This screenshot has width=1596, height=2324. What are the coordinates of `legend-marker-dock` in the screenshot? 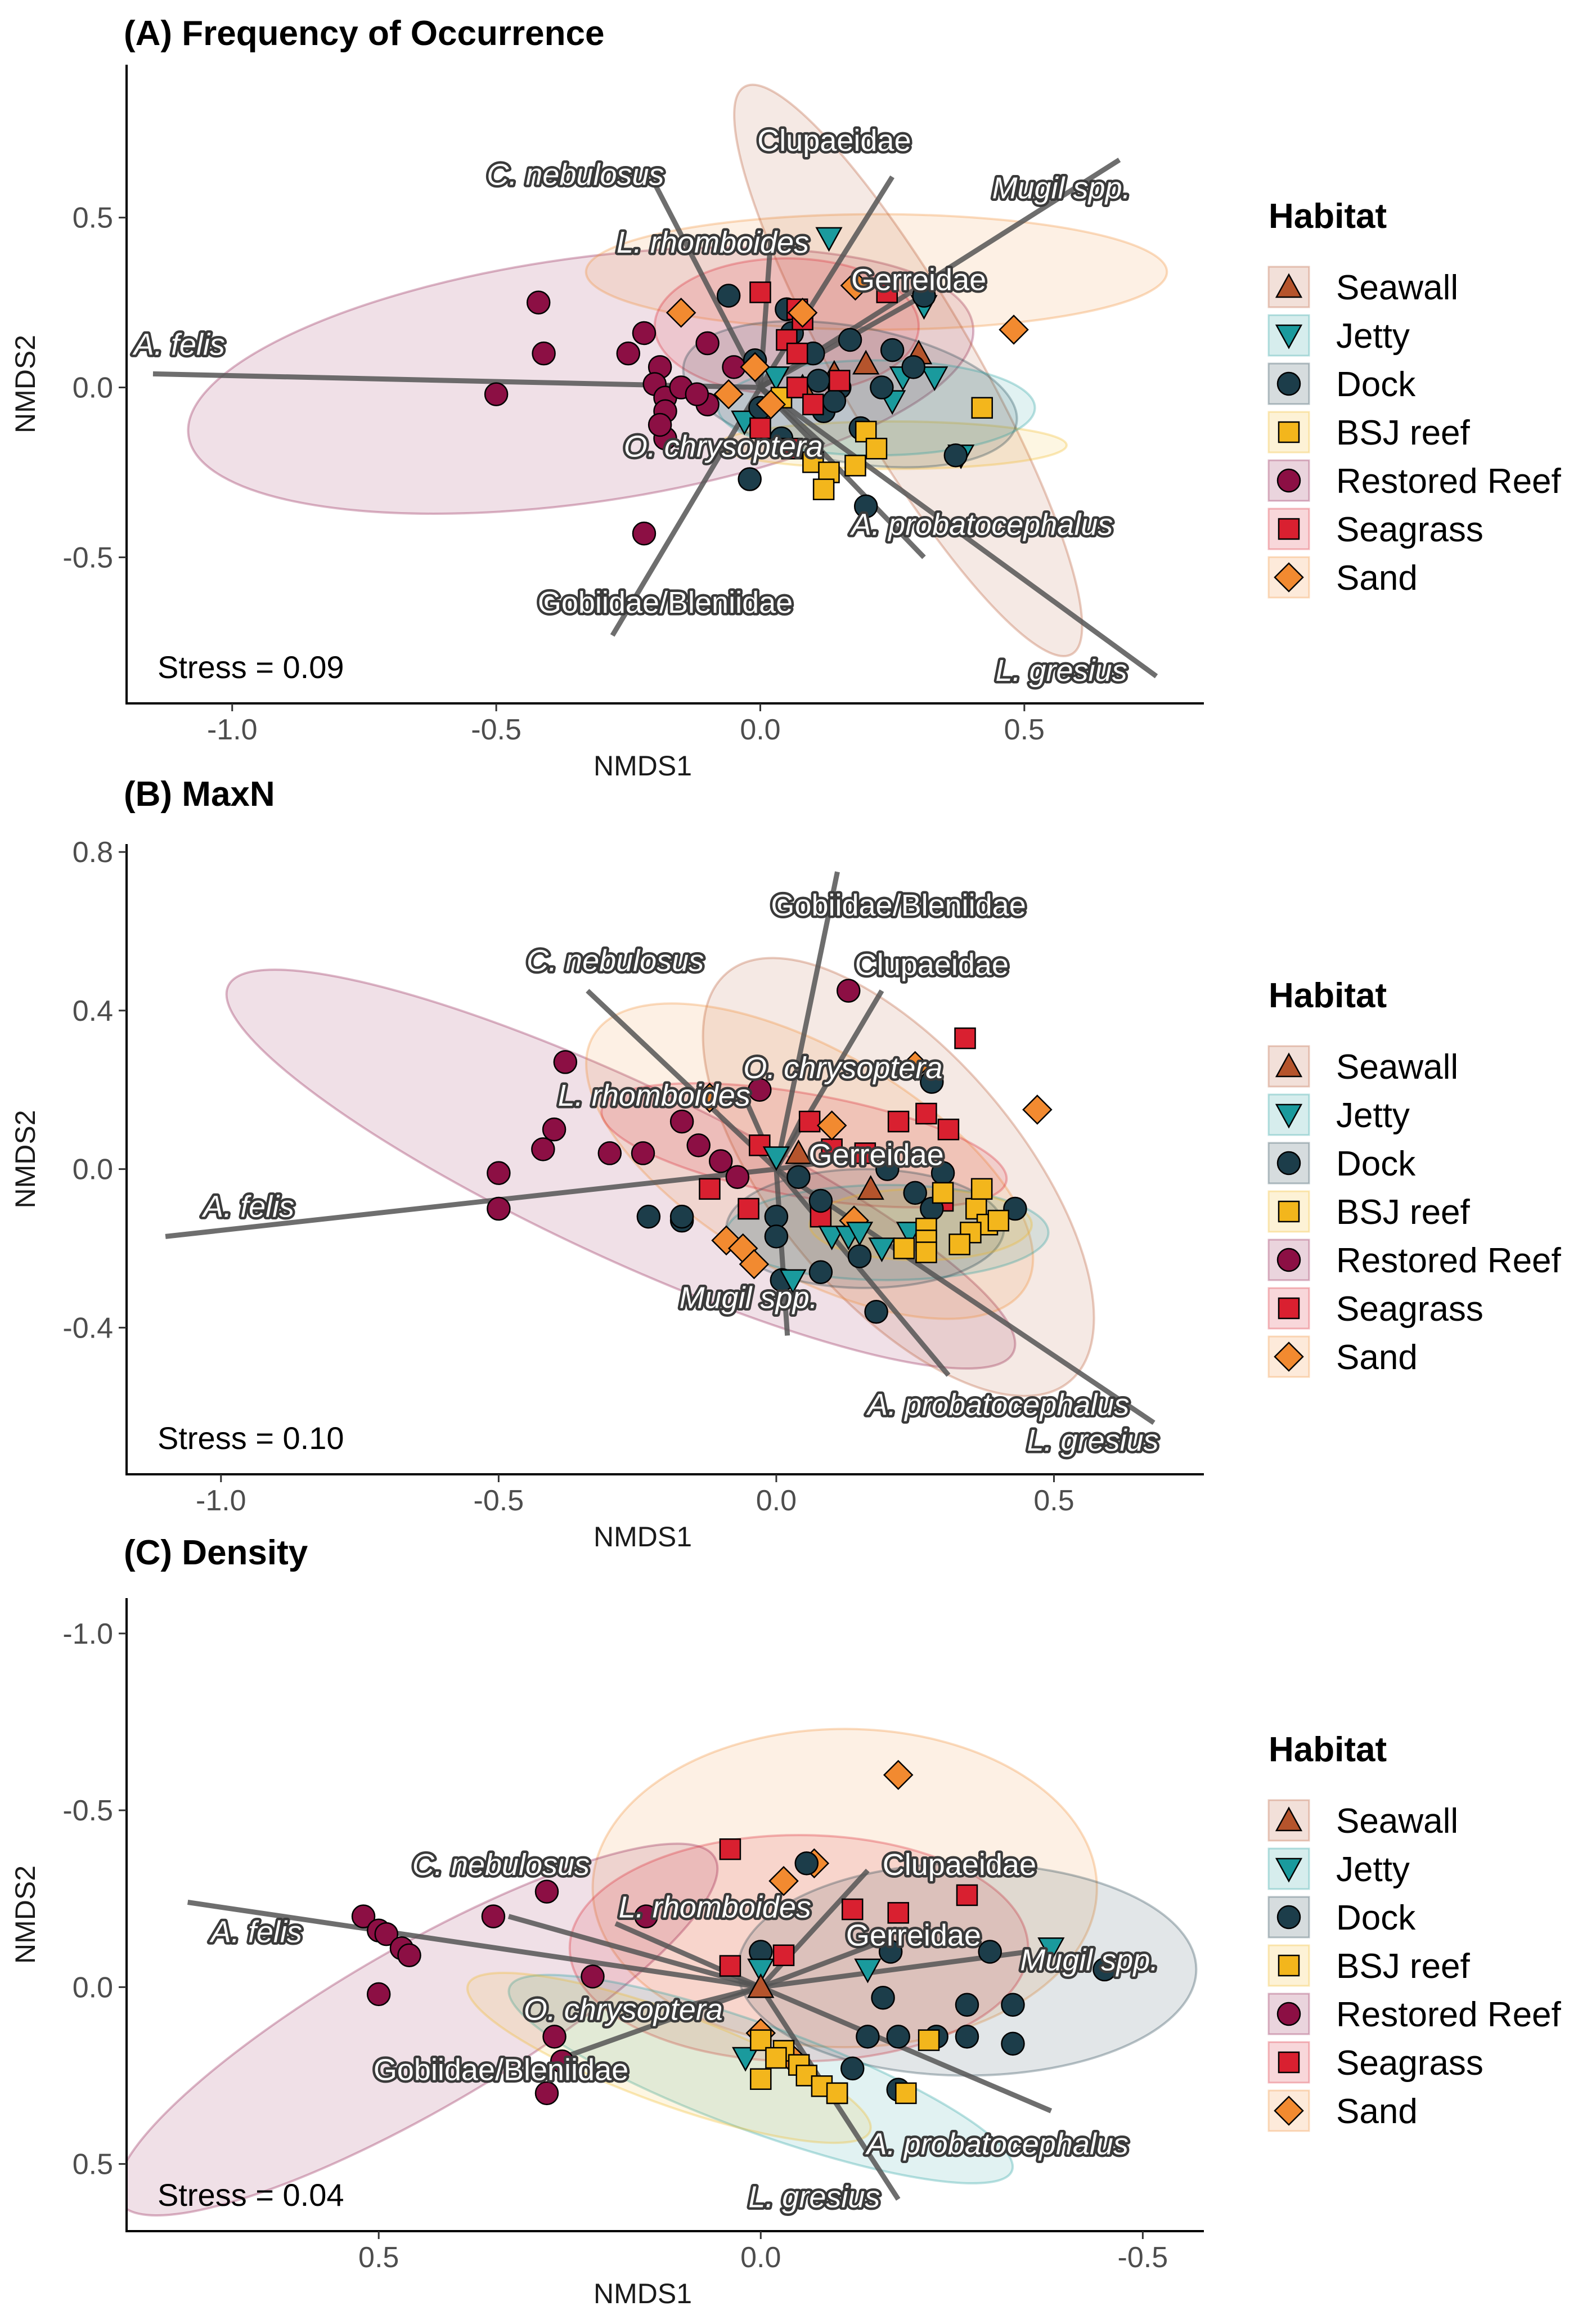 It's located at (1288, 1917).